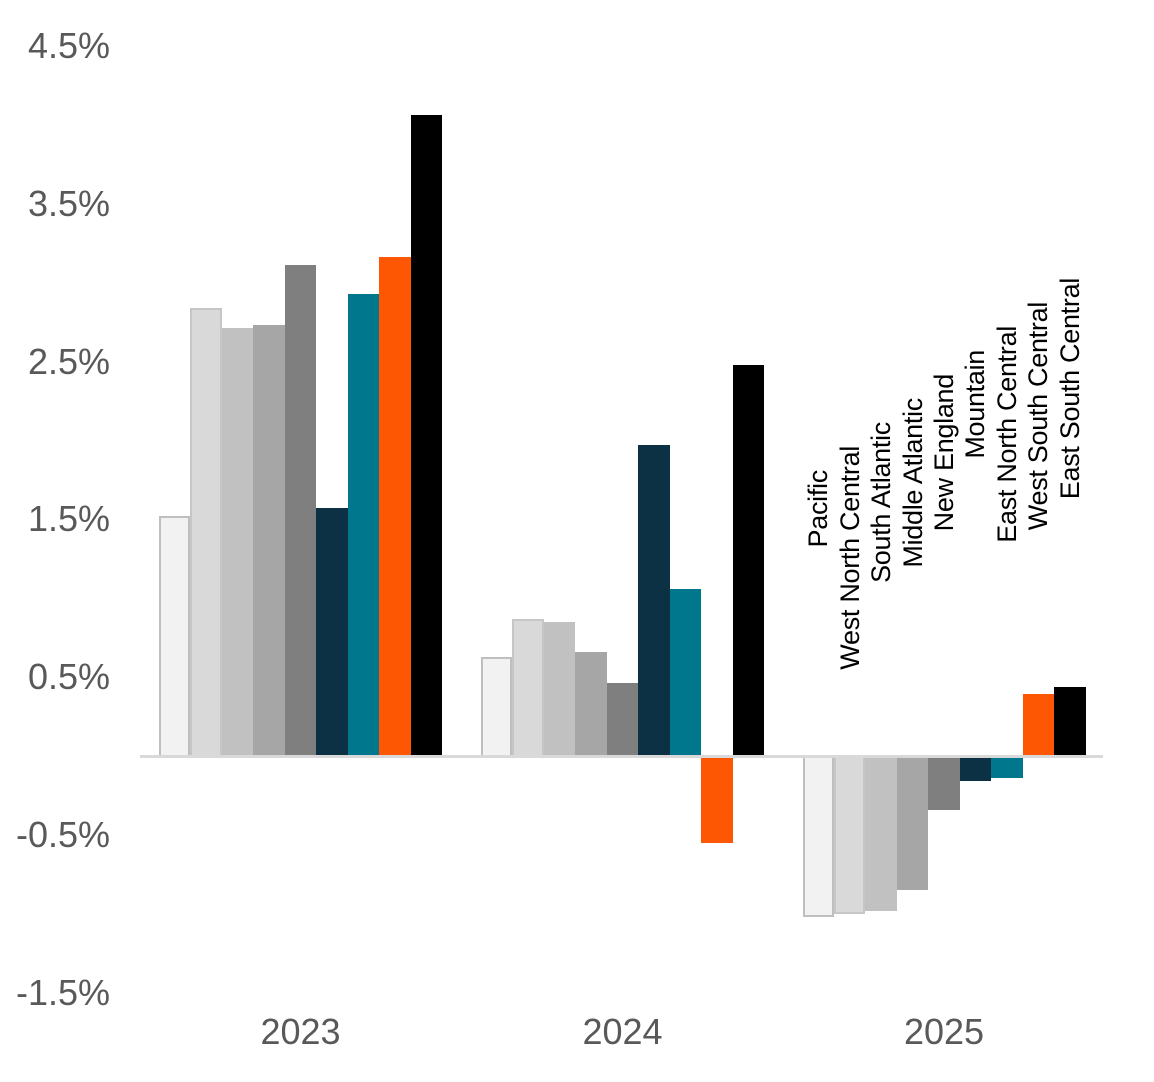  Describe the element at coordinates (975, 769) in the screenshot. I see `bar-mountain-2025` at that location.